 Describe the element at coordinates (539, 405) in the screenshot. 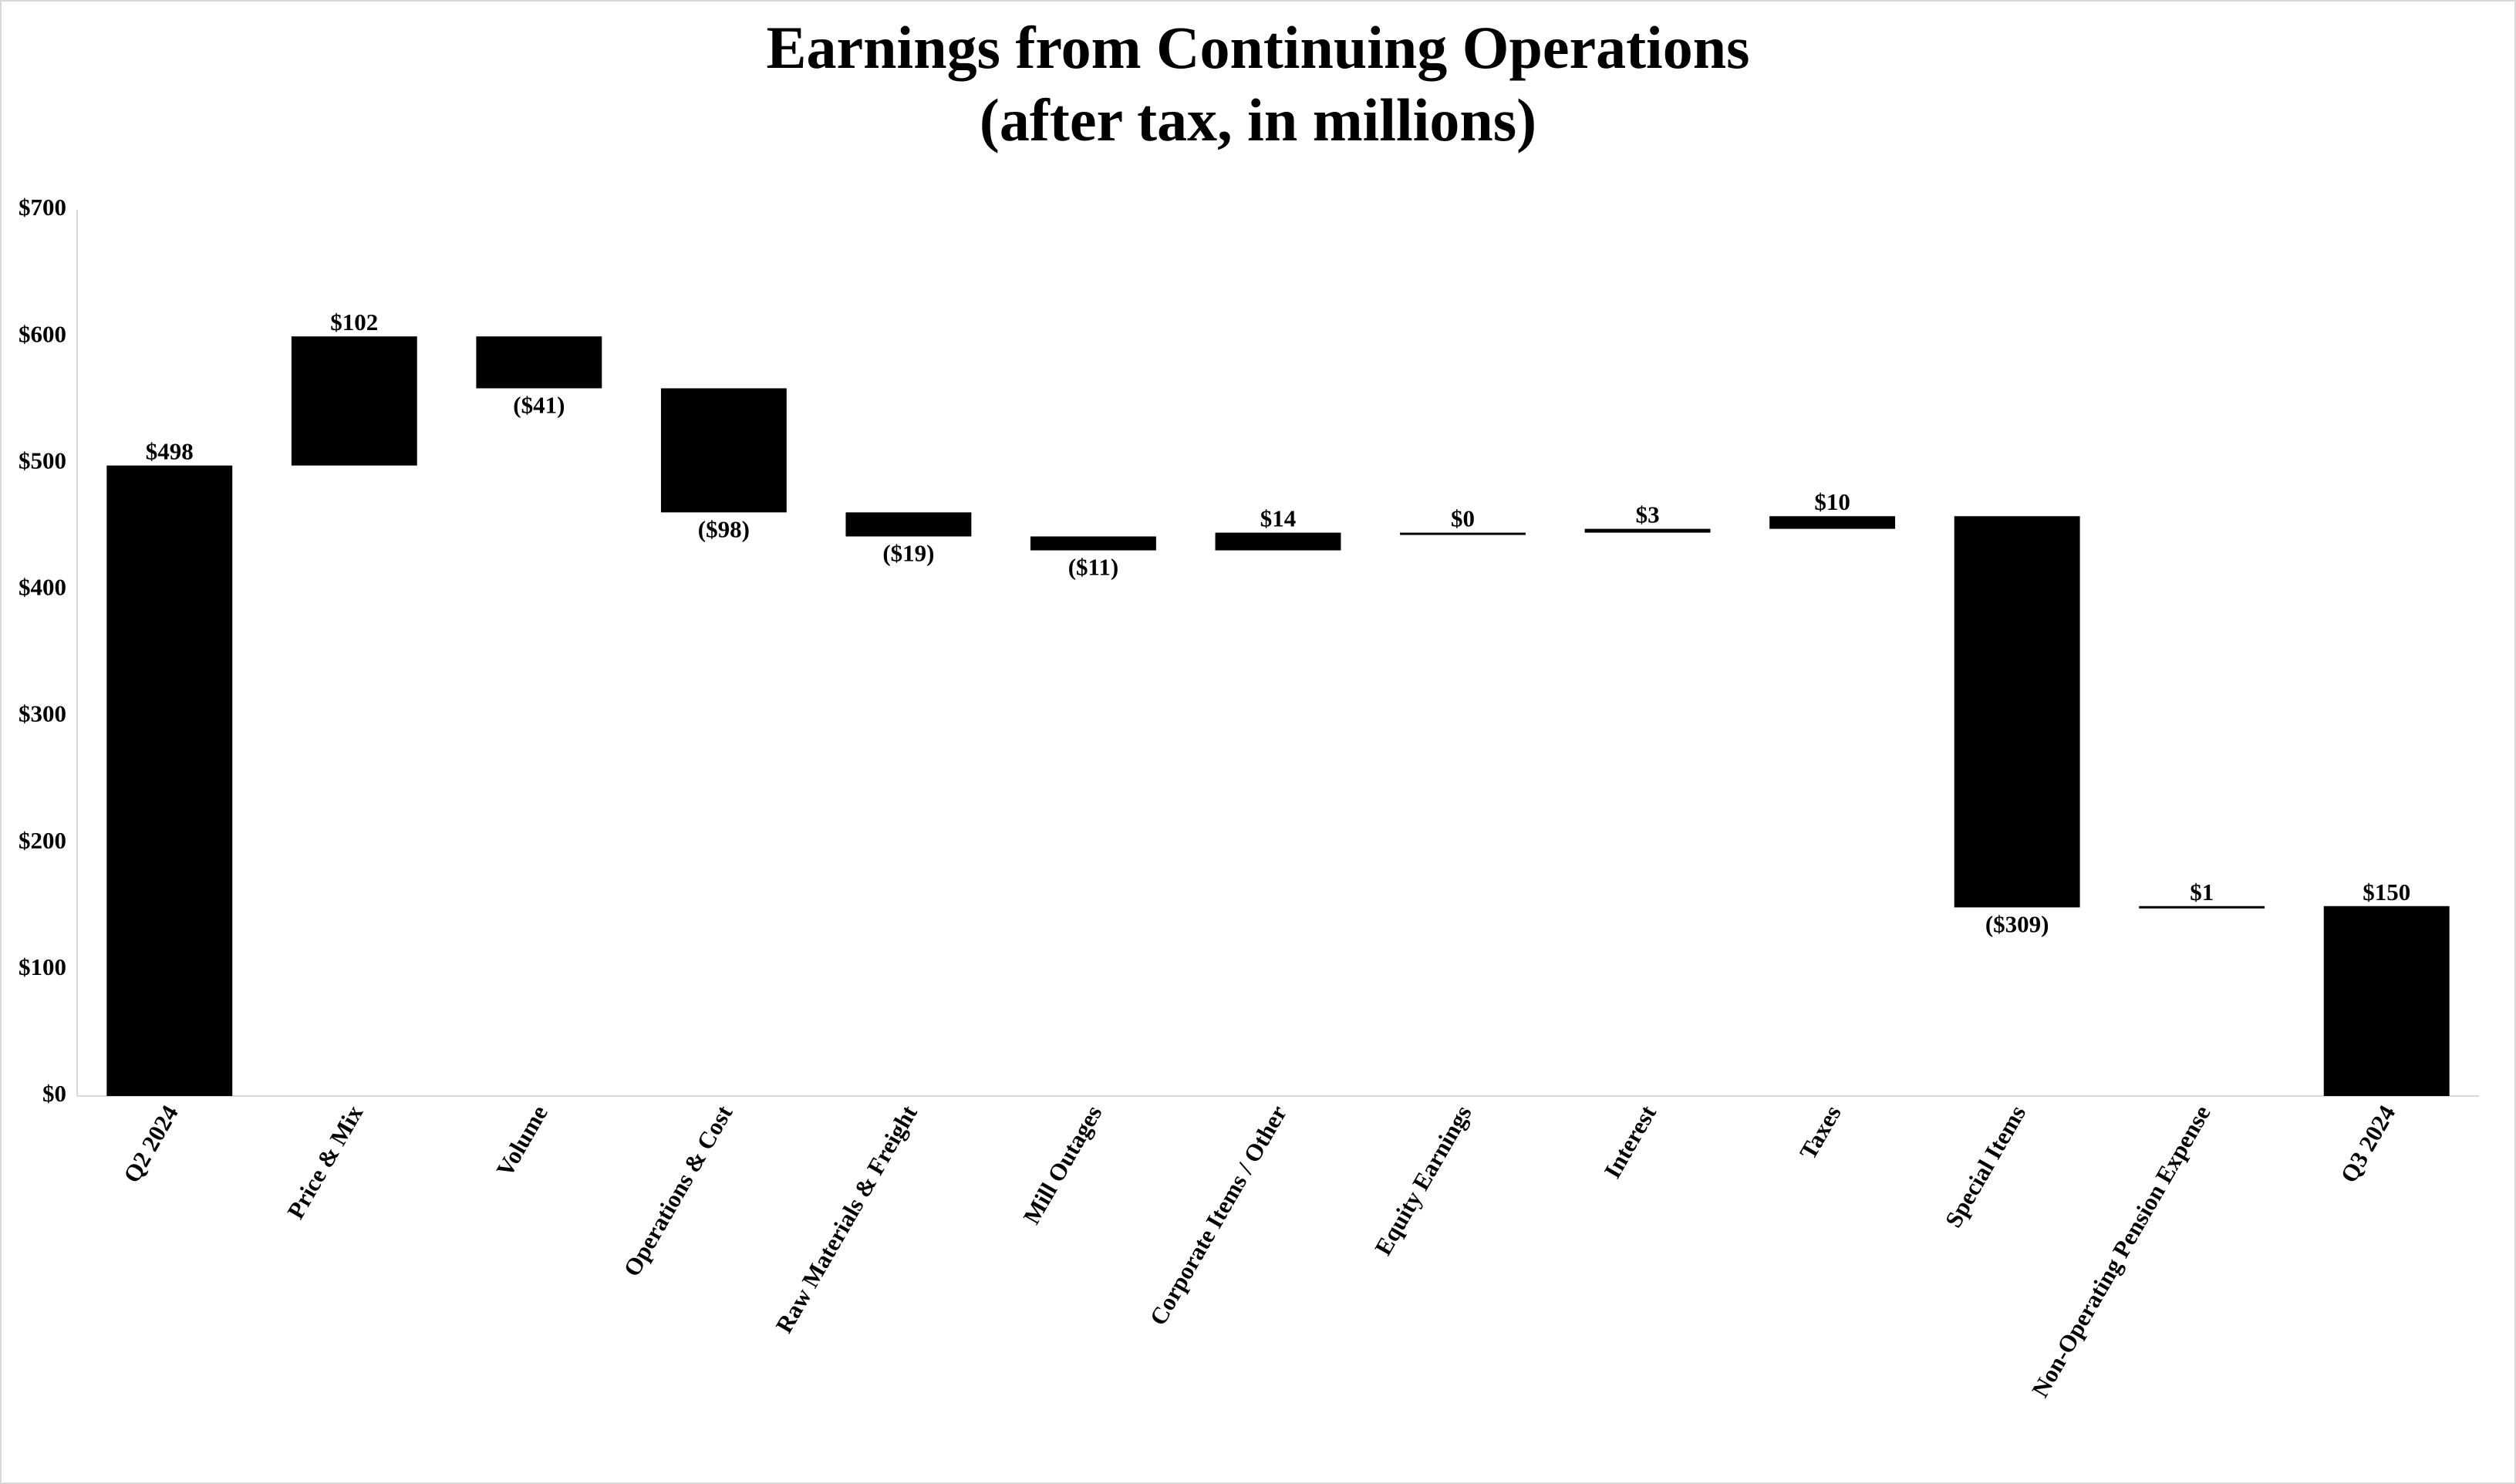

I see `data-label: ($41)` at that location.